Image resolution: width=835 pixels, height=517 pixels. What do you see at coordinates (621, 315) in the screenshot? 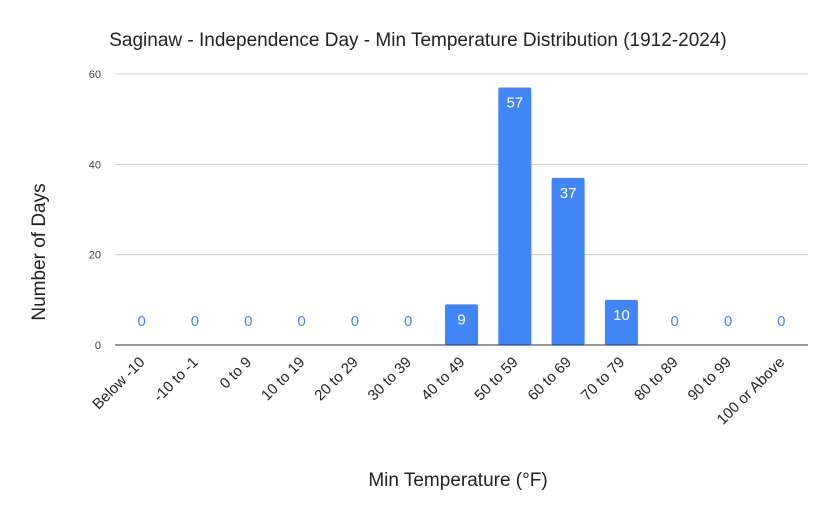
I see `data-label: 10` at bounding box center [621, 315].